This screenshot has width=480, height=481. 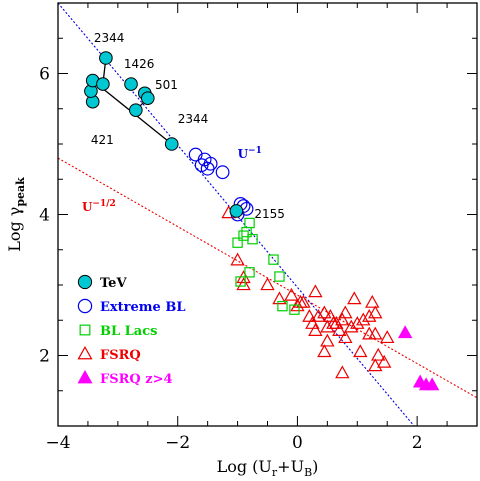 What do you see at coordinates (44, 216) in the screenshot?
I see `y-tick-label: 4` at bounding box center [44, 216].